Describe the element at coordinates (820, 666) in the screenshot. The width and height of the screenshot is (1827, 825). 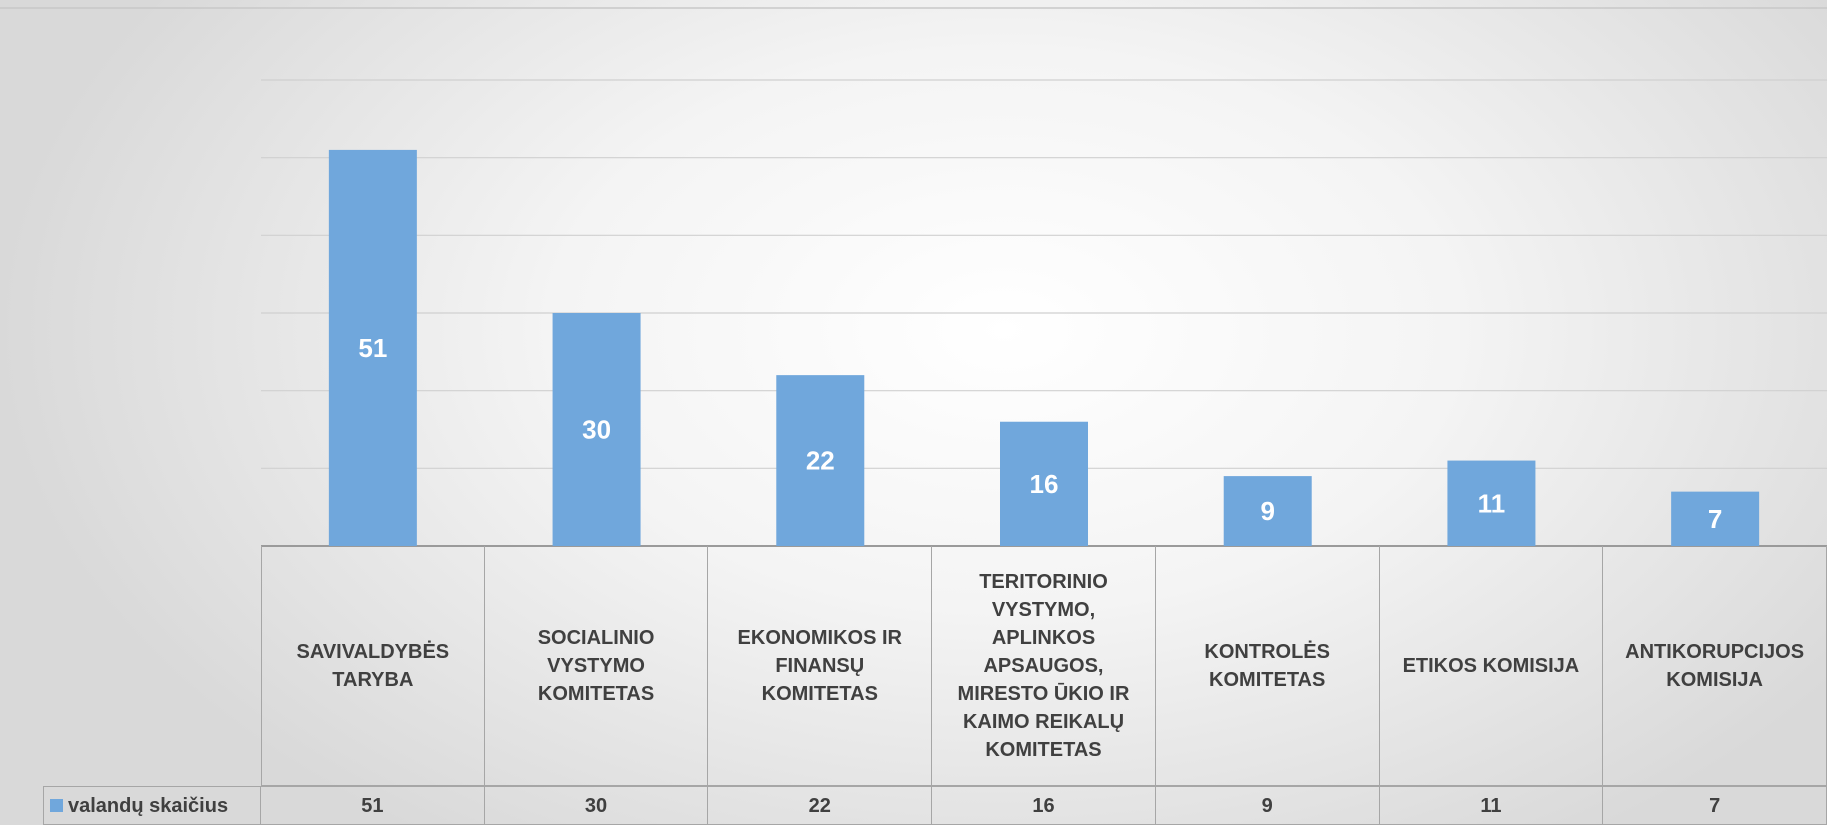
I see `category-cell: EKONOMIKOS IR FINANSŲ KOMITETAS` at that location.